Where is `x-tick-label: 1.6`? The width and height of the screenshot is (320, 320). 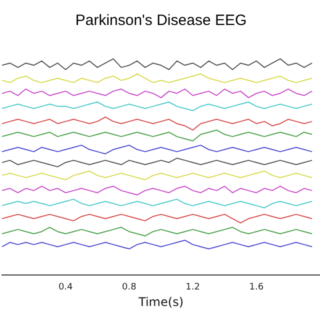
x-tick-label: 1.6 is located at coordinates (256, 287).